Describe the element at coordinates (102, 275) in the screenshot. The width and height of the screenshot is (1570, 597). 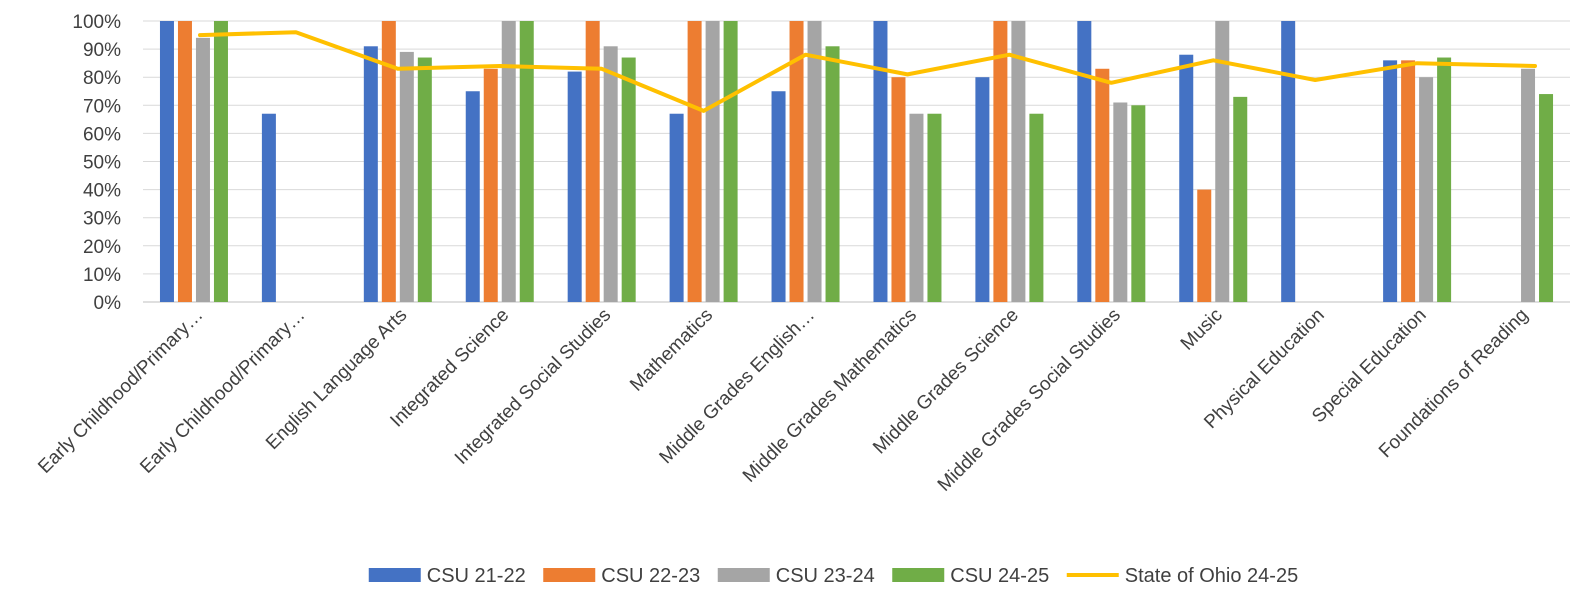
I see `y-tick-label: 10%` at that location.